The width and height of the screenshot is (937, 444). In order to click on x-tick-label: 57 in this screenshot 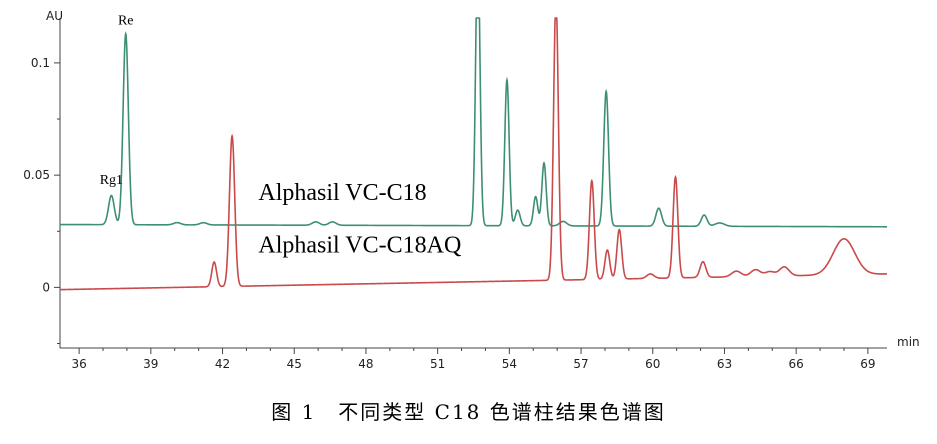, I will do `click(580, 364)`.